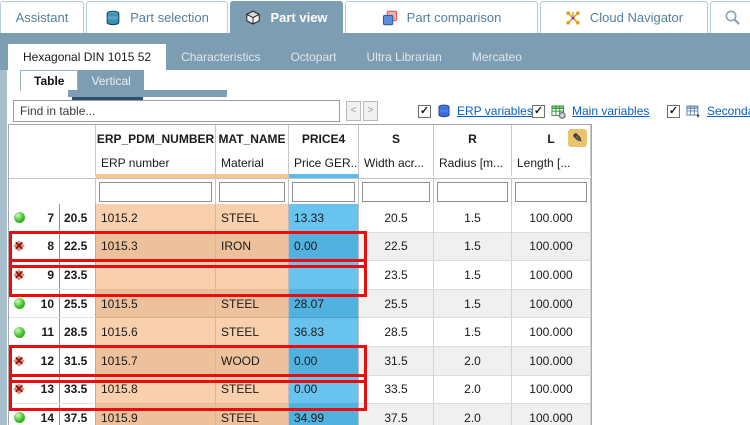  I want to click on tab-label: Assistant, so click(42, 17).